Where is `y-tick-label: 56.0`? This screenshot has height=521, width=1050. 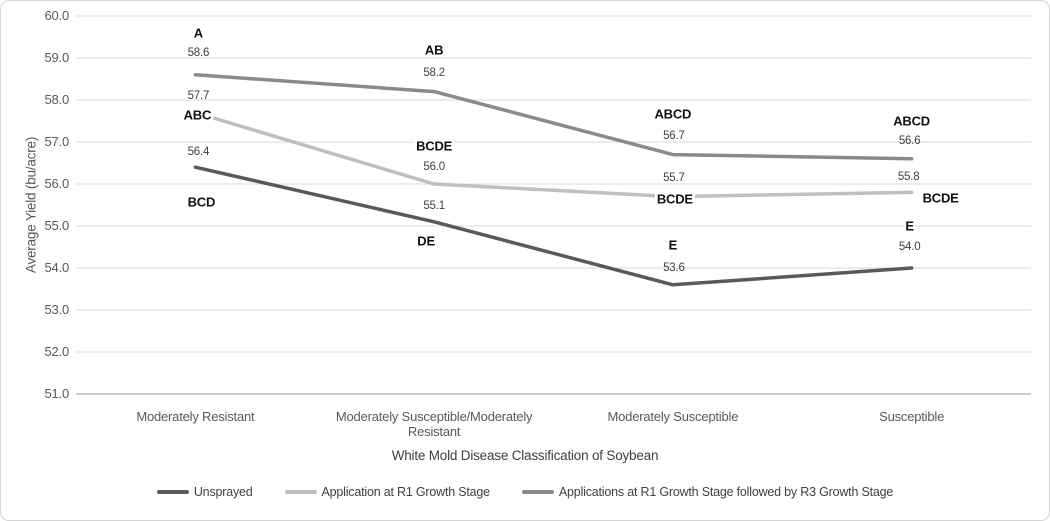 y-tick-label: 56.0 is located at coordinates (56, 183).